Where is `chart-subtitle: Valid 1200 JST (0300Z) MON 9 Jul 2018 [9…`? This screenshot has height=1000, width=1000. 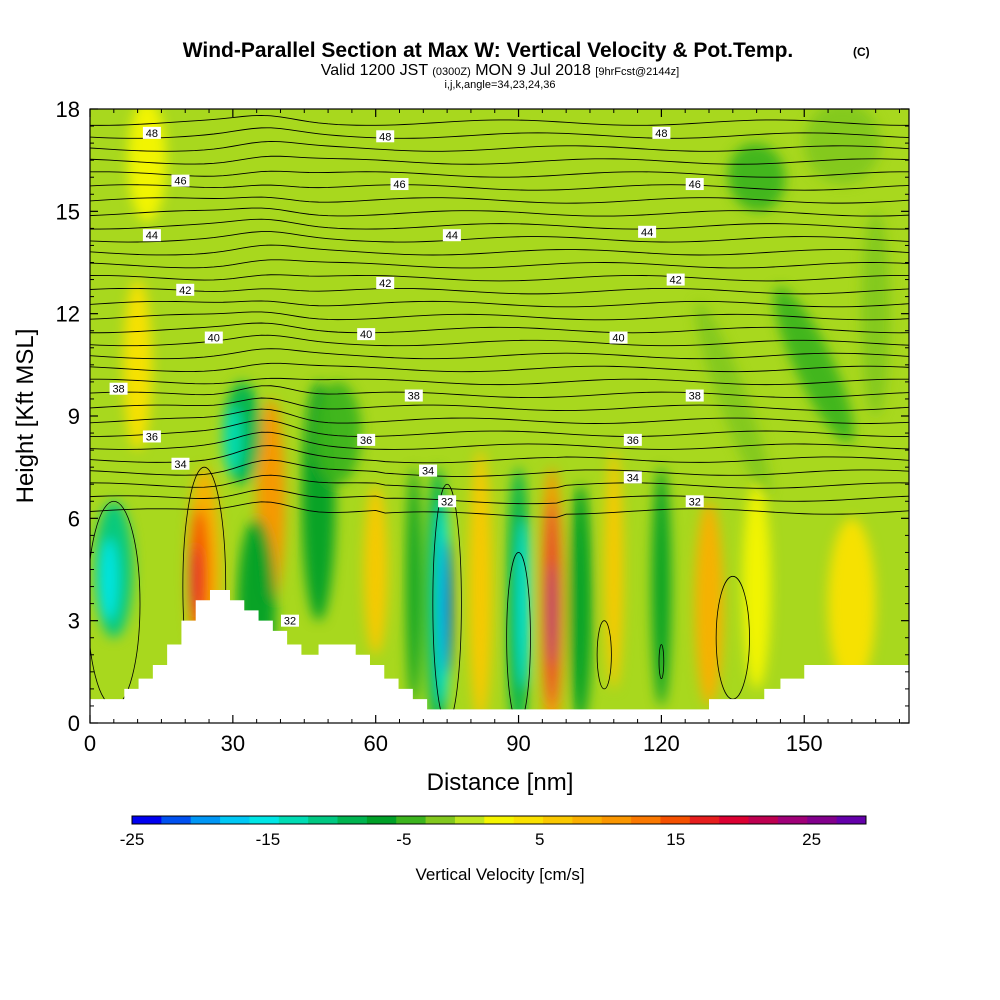 chart-subtitle: Valid 1200 JST (0300Z) MON 9 Jul 2018 [9… is located at coordinates (500, 70).